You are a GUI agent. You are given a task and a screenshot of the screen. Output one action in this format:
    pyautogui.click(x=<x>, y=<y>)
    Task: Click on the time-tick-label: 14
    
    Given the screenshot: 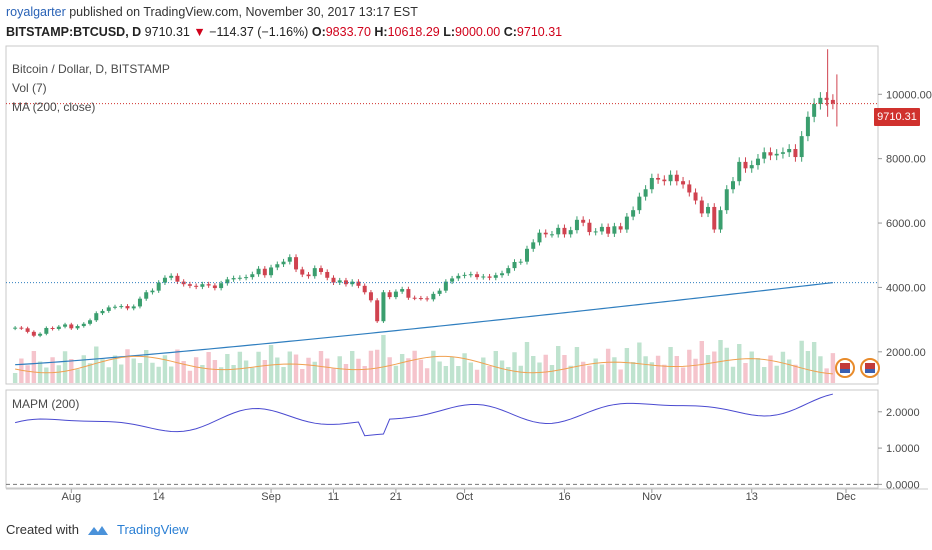 What is the action you would take?
    pyautogui.click(x=159, y=497)
    